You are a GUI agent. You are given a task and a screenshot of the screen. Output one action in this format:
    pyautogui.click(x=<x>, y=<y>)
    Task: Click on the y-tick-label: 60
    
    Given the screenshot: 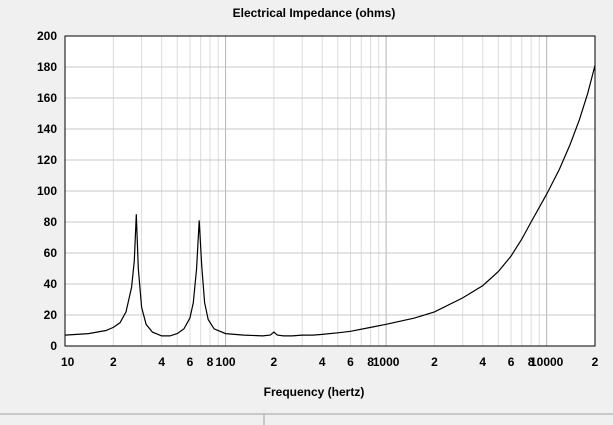 What is the action you would take?
    pyautogui.click(x=51, y=253)
    